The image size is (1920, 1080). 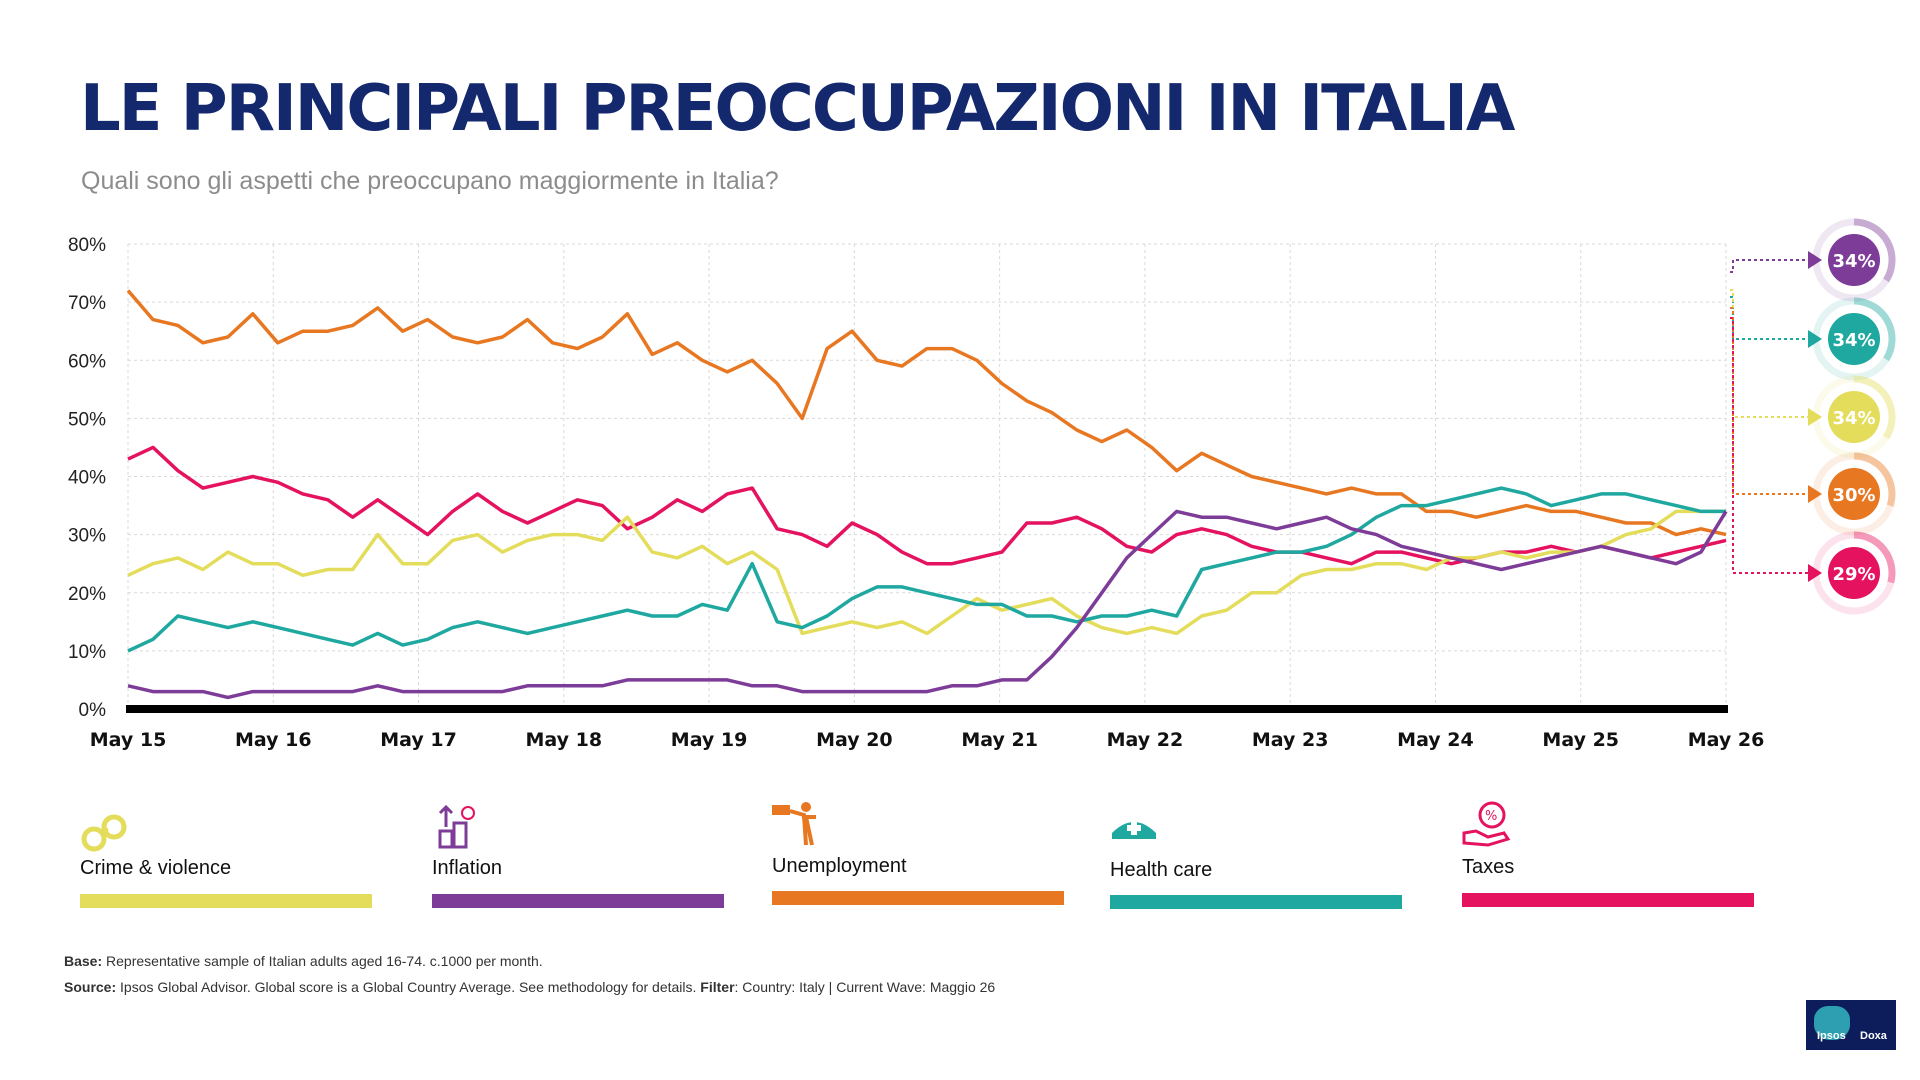 What do you see at coordinates (1726, 740) in the screenshot?
I see `x-tick-label: May 26` at bounding box center [1726, 740].